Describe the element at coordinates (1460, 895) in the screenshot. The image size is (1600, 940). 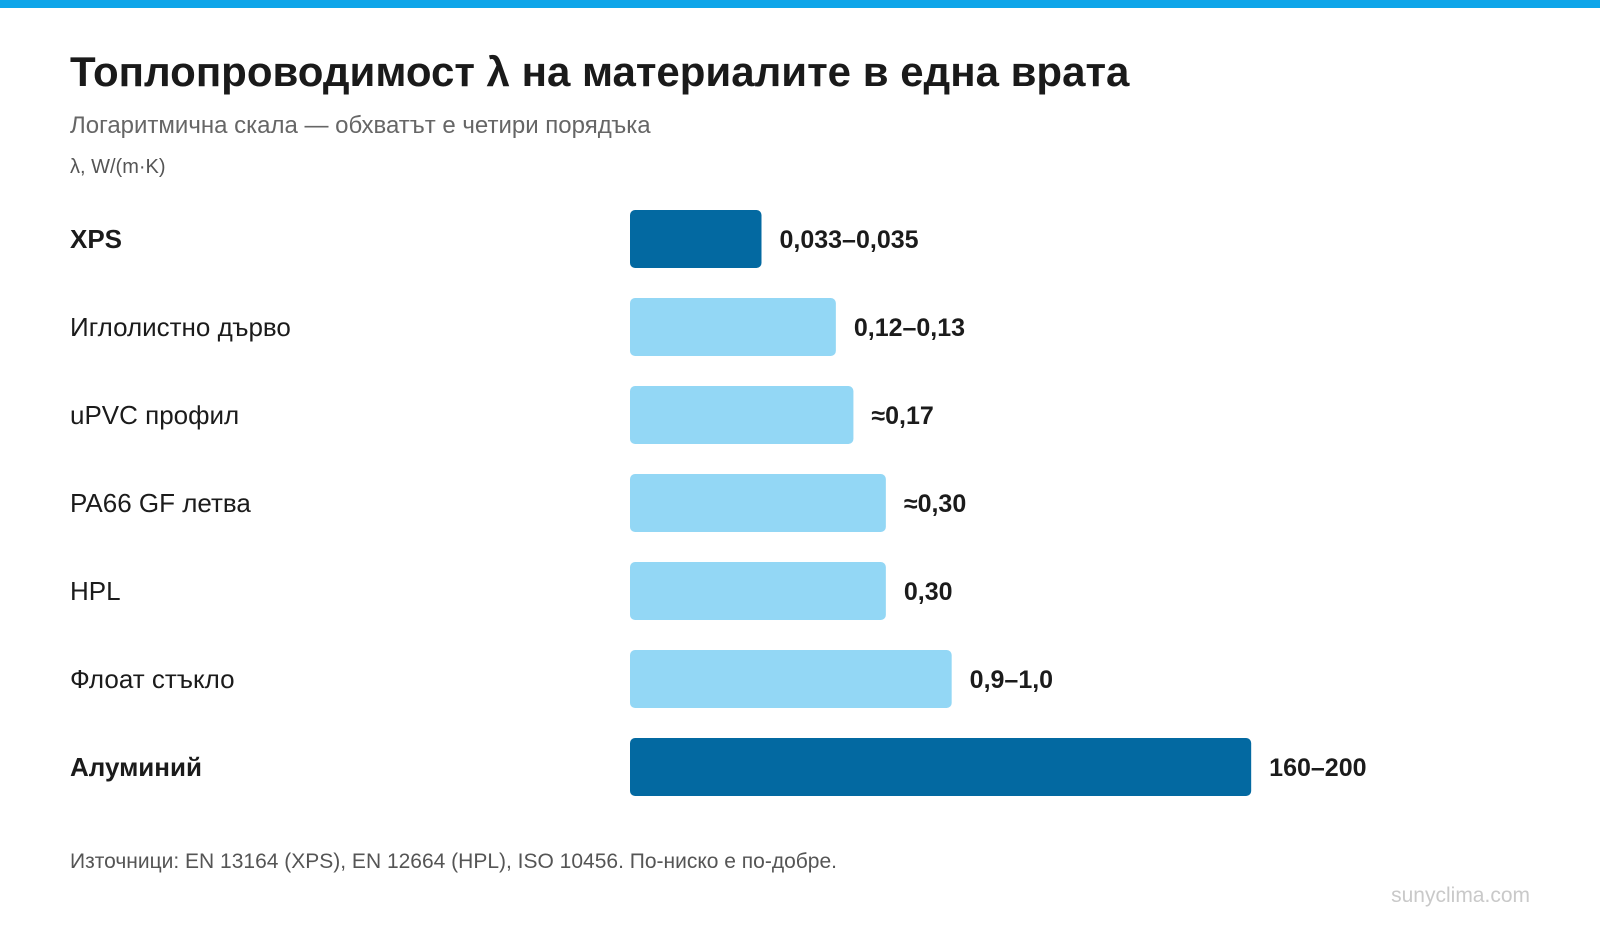
I see `watermark: sunyclima.com` at that location.